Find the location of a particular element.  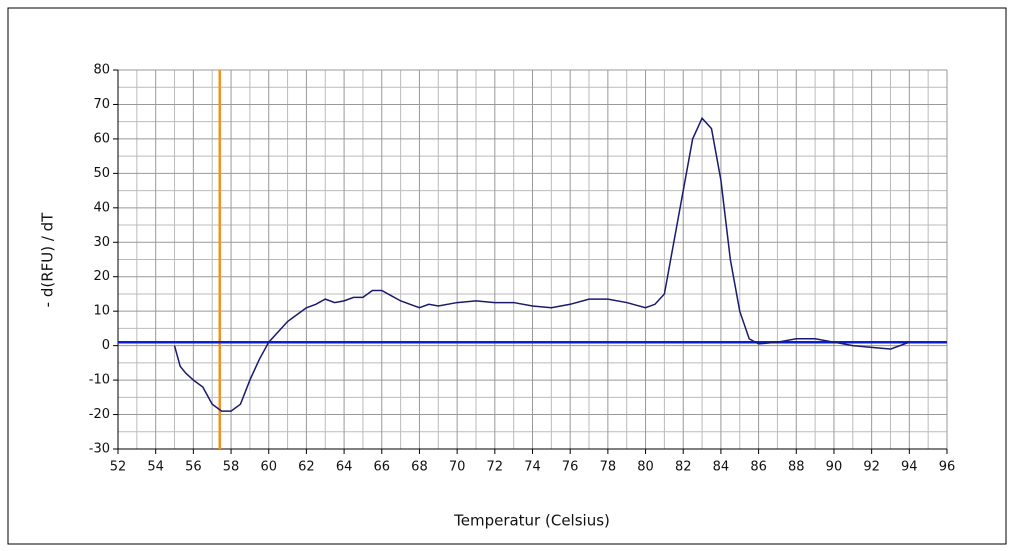

x-tick-label: 60 is located at coordinates (268, 467).